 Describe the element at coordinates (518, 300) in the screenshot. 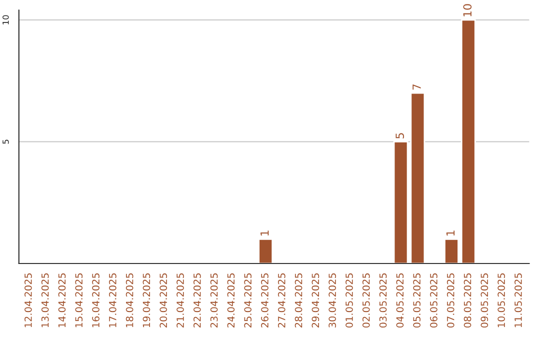

I see `x-tick-label: 11.05.2025` at that location.